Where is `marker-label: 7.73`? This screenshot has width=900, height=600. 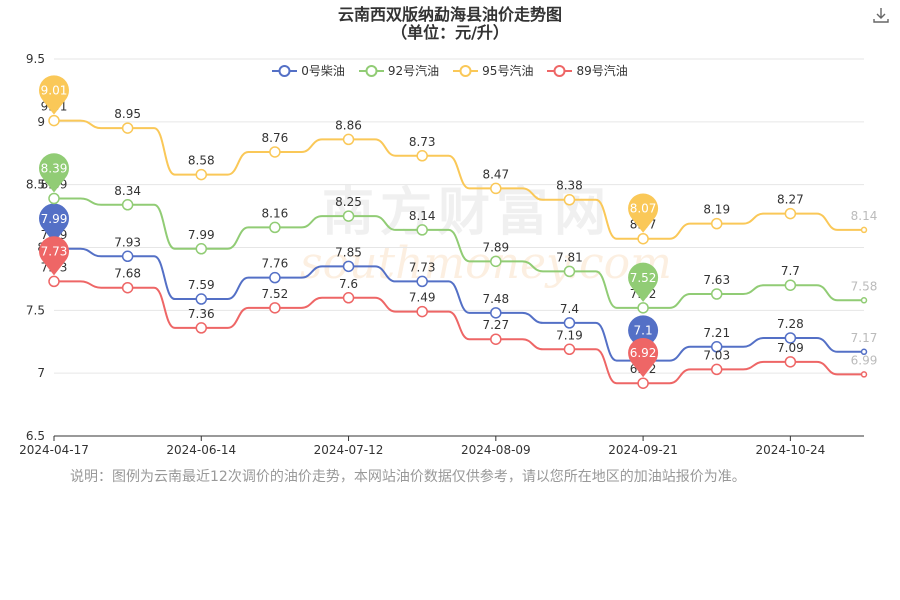
marker-label: 7.73 is located at coordinates (54, 251).